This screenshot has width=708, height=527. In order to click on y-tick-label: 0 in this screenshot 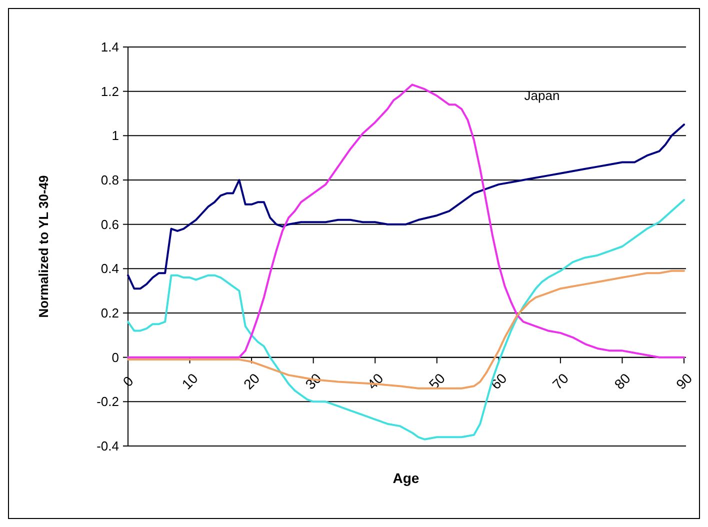, I will do `click(115, 357)`.